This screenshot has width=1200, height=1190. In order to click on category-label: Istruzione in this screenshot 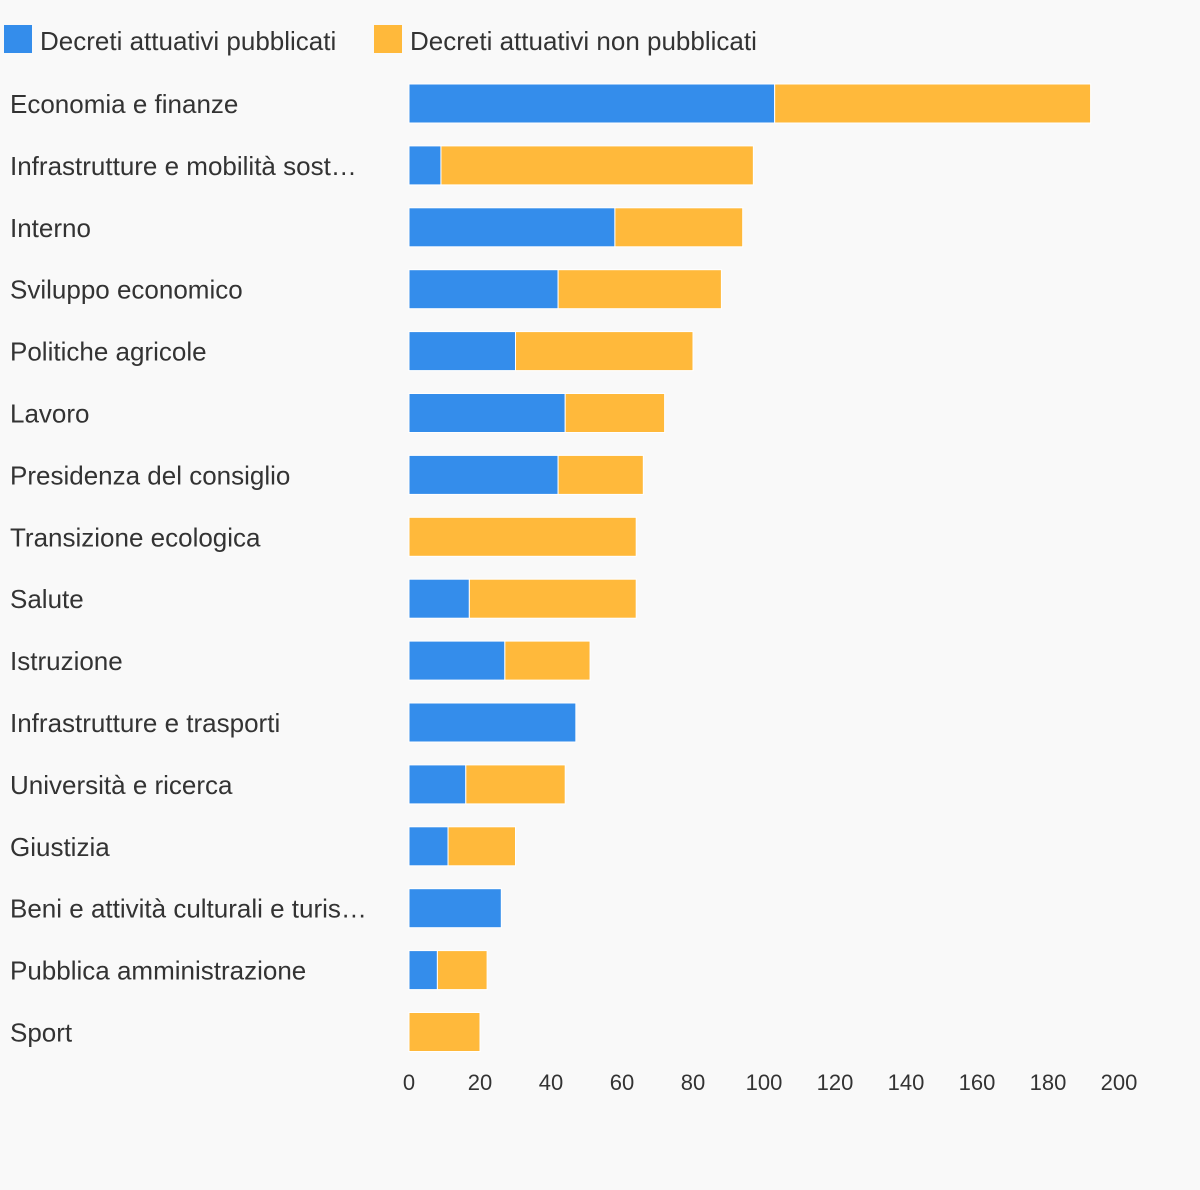, I will do `click(66, 661)`.